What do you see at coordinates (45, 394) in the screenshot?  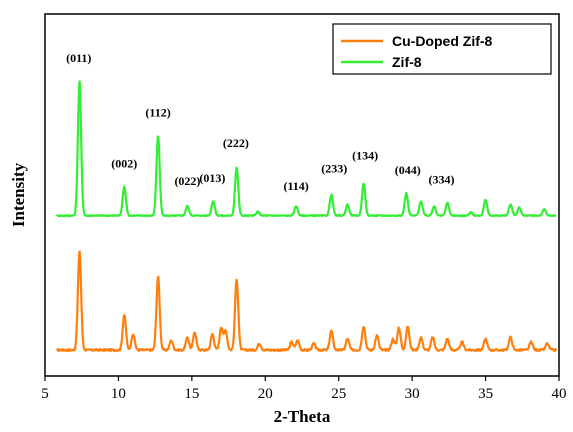 I see `x-tick-label: 5` at bounding box center [45, 394].